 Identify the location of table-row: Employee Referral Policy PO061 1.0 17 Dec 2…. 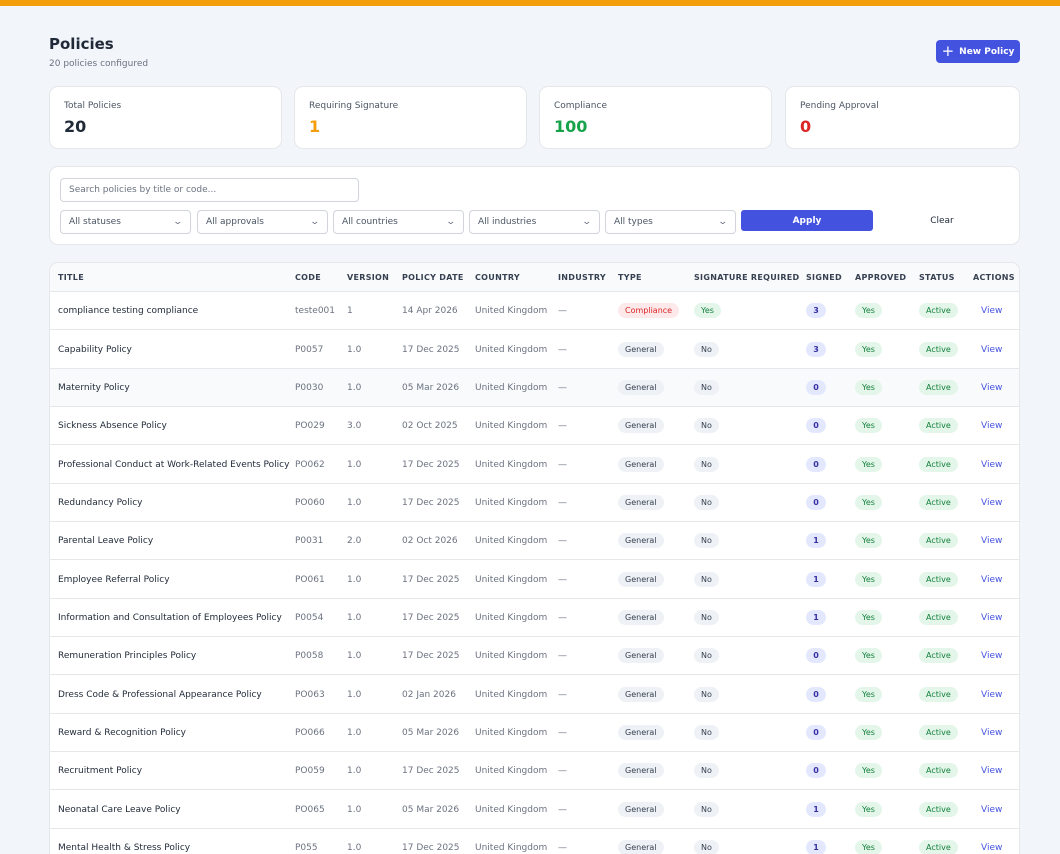
(534, 580).